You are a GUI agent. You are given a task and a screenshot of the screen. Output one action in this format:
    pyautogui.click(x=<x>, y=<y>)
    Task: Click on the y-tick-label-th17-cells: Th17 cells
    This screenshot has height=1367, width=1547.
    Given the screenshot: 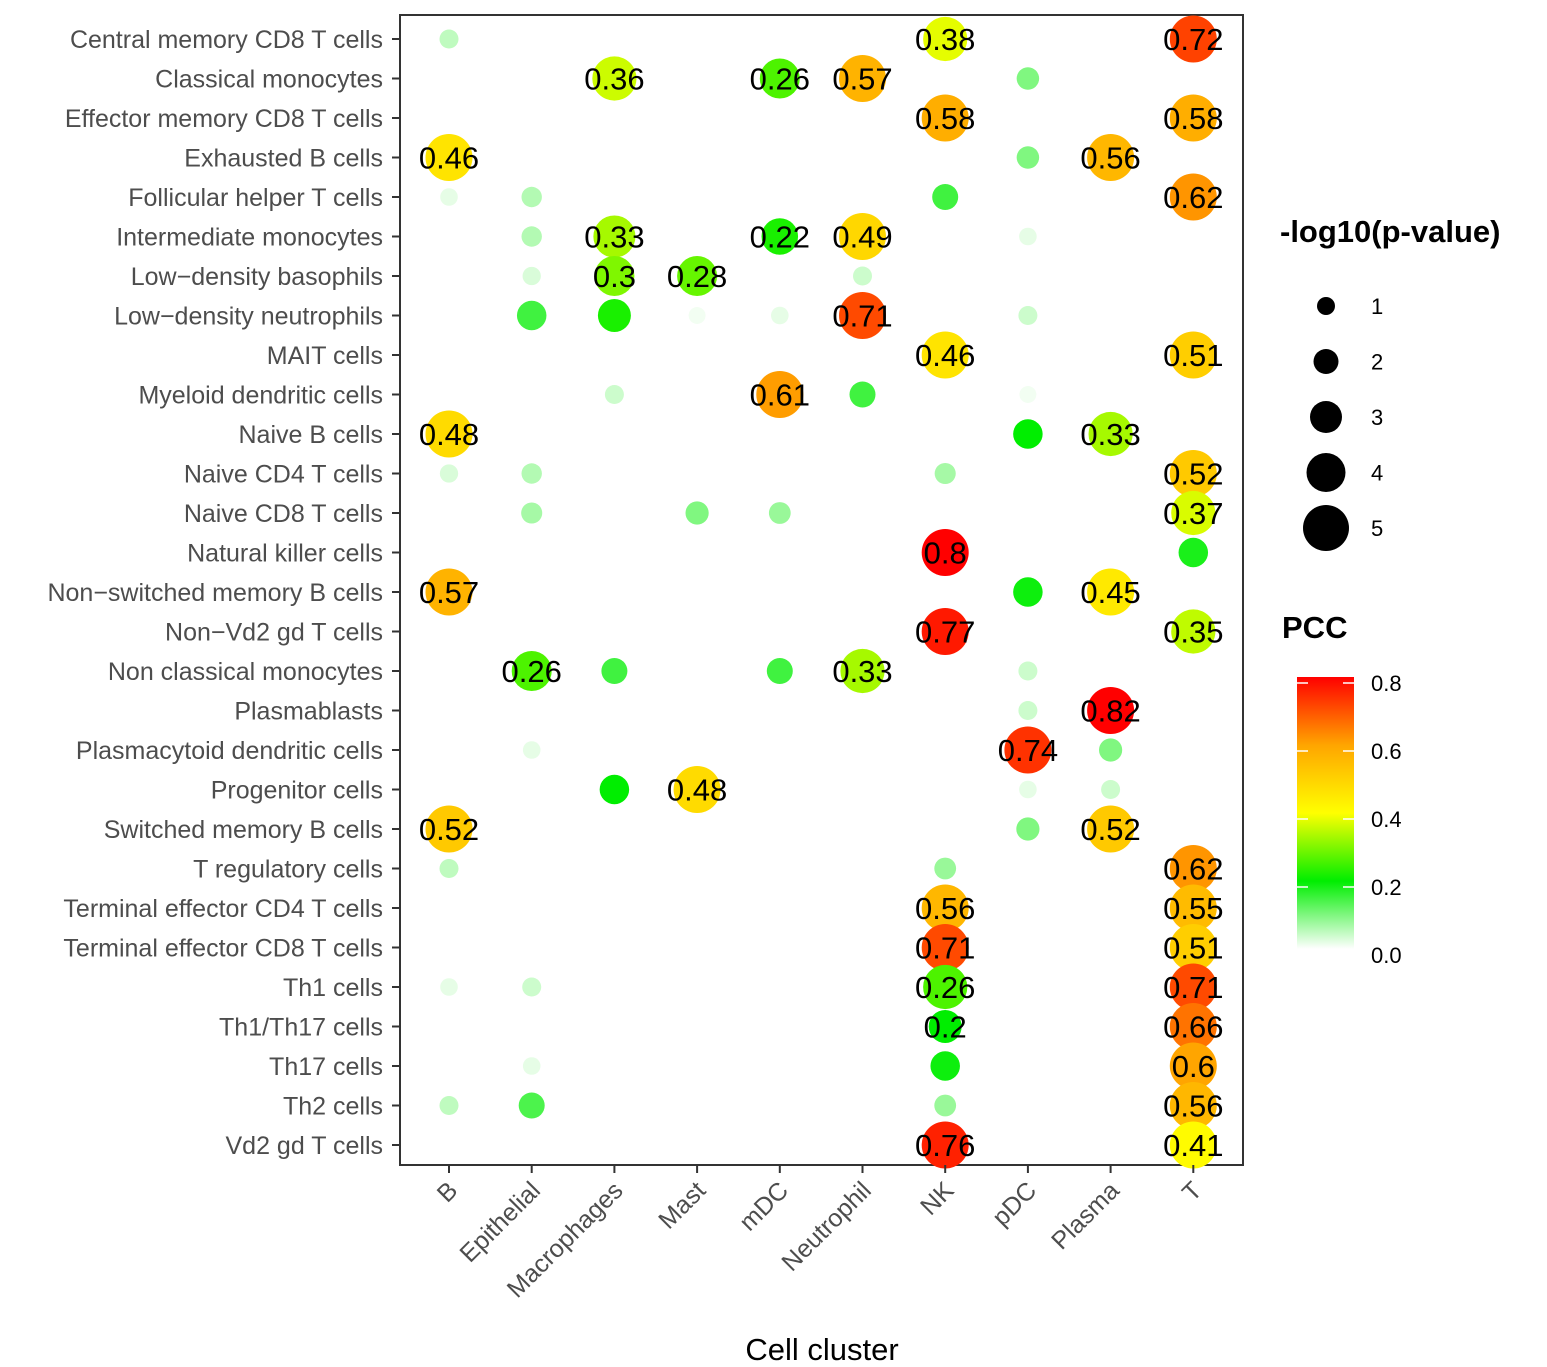 What is the action you would take?
    pyautogui.click(x=326, y=1067)
    